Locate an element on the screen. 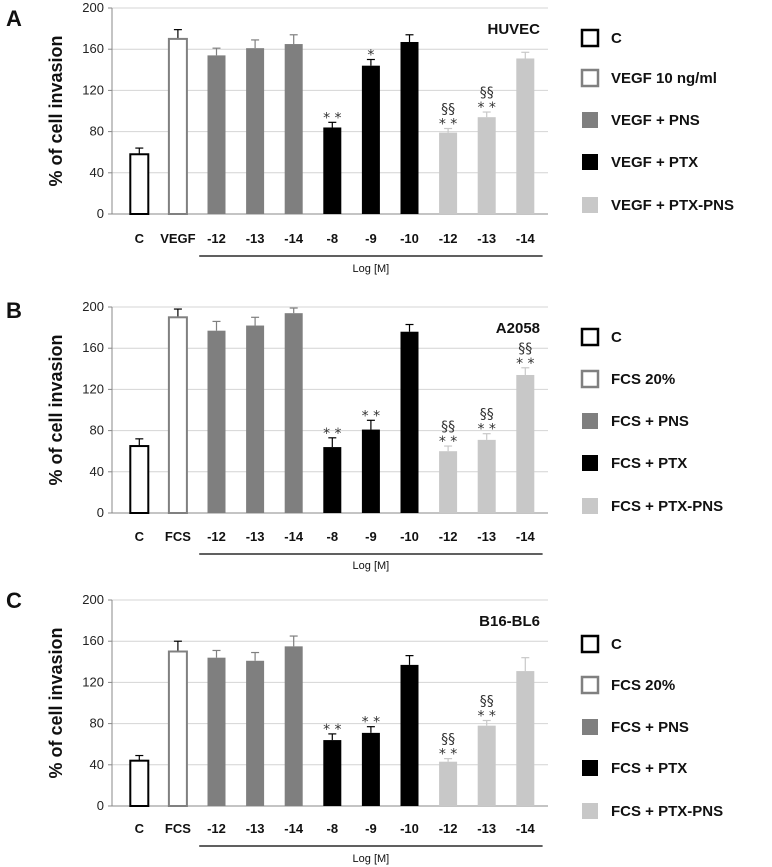 The image size is (772, 867). x-tick-label: VEGF is located at coordinates (177, 238).